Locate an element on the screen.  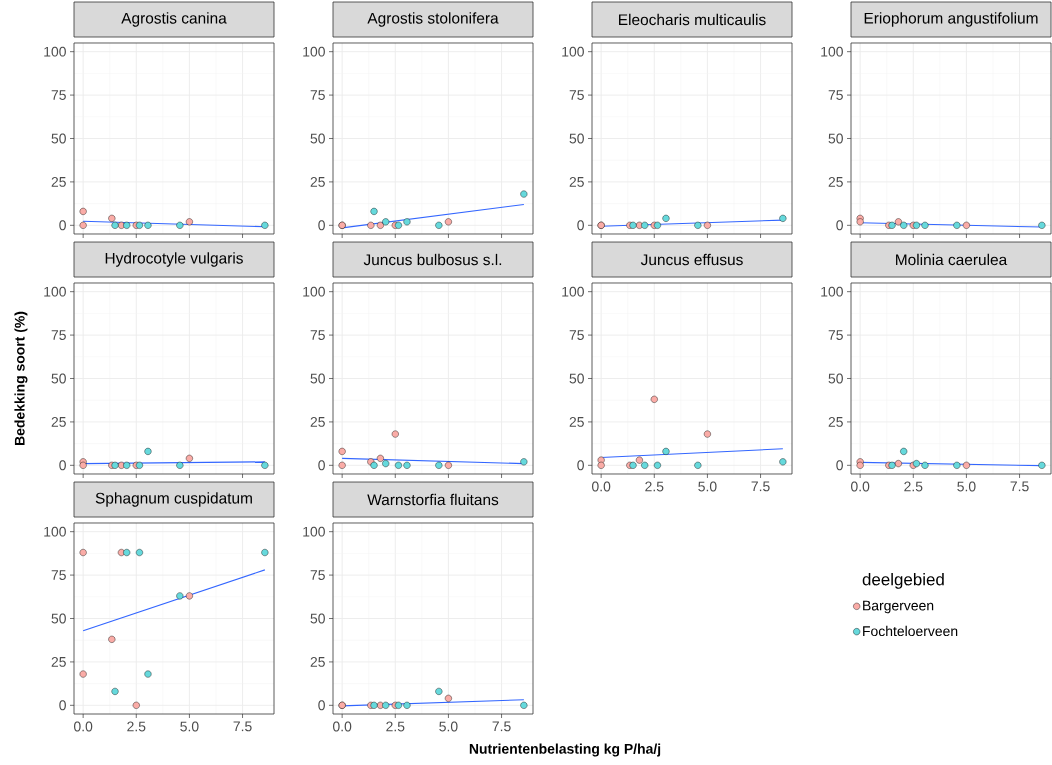
chart-title: Hydrocotyle vulgaris is located at coordinates (174, 259).